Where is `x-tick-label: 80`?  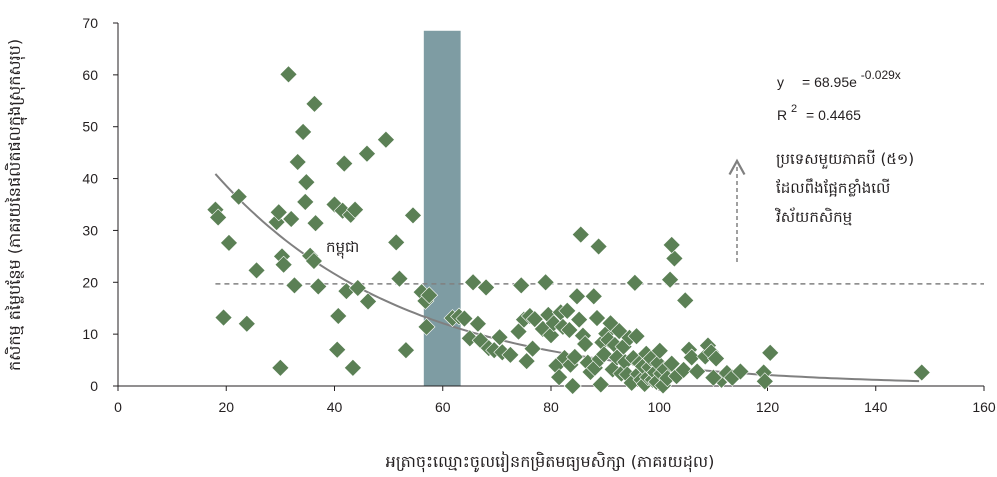 x-tick-label: 80 is located at coordinates (551, 407).